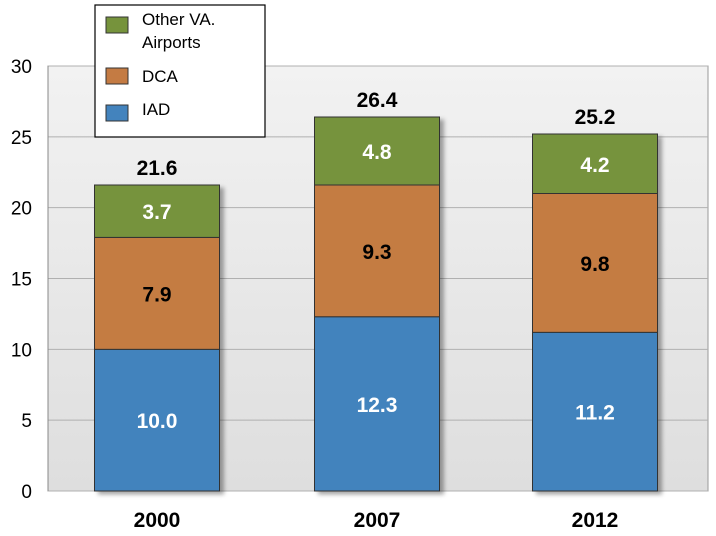 This screenshot has width=716, height=536. What do you see at coordinates (21, 209) in the screenshot?
I see `y-tick-label: 20` at bounding box center [21, 209].